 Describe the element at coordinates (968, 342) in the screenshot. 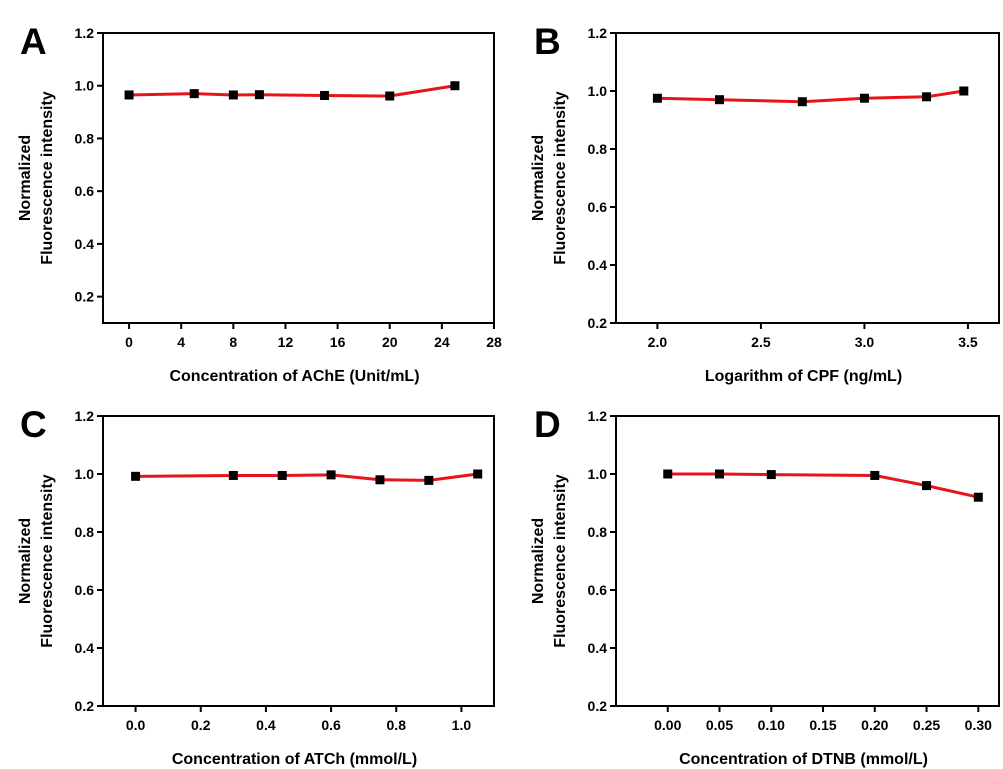

I see `x-tick-label: 3.5` at that location.